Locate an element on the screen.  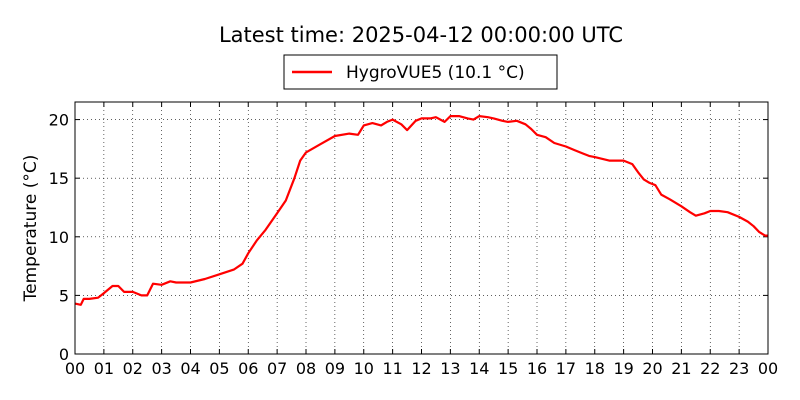
x-tick-label: 07 is located at coordinates (277, 368).